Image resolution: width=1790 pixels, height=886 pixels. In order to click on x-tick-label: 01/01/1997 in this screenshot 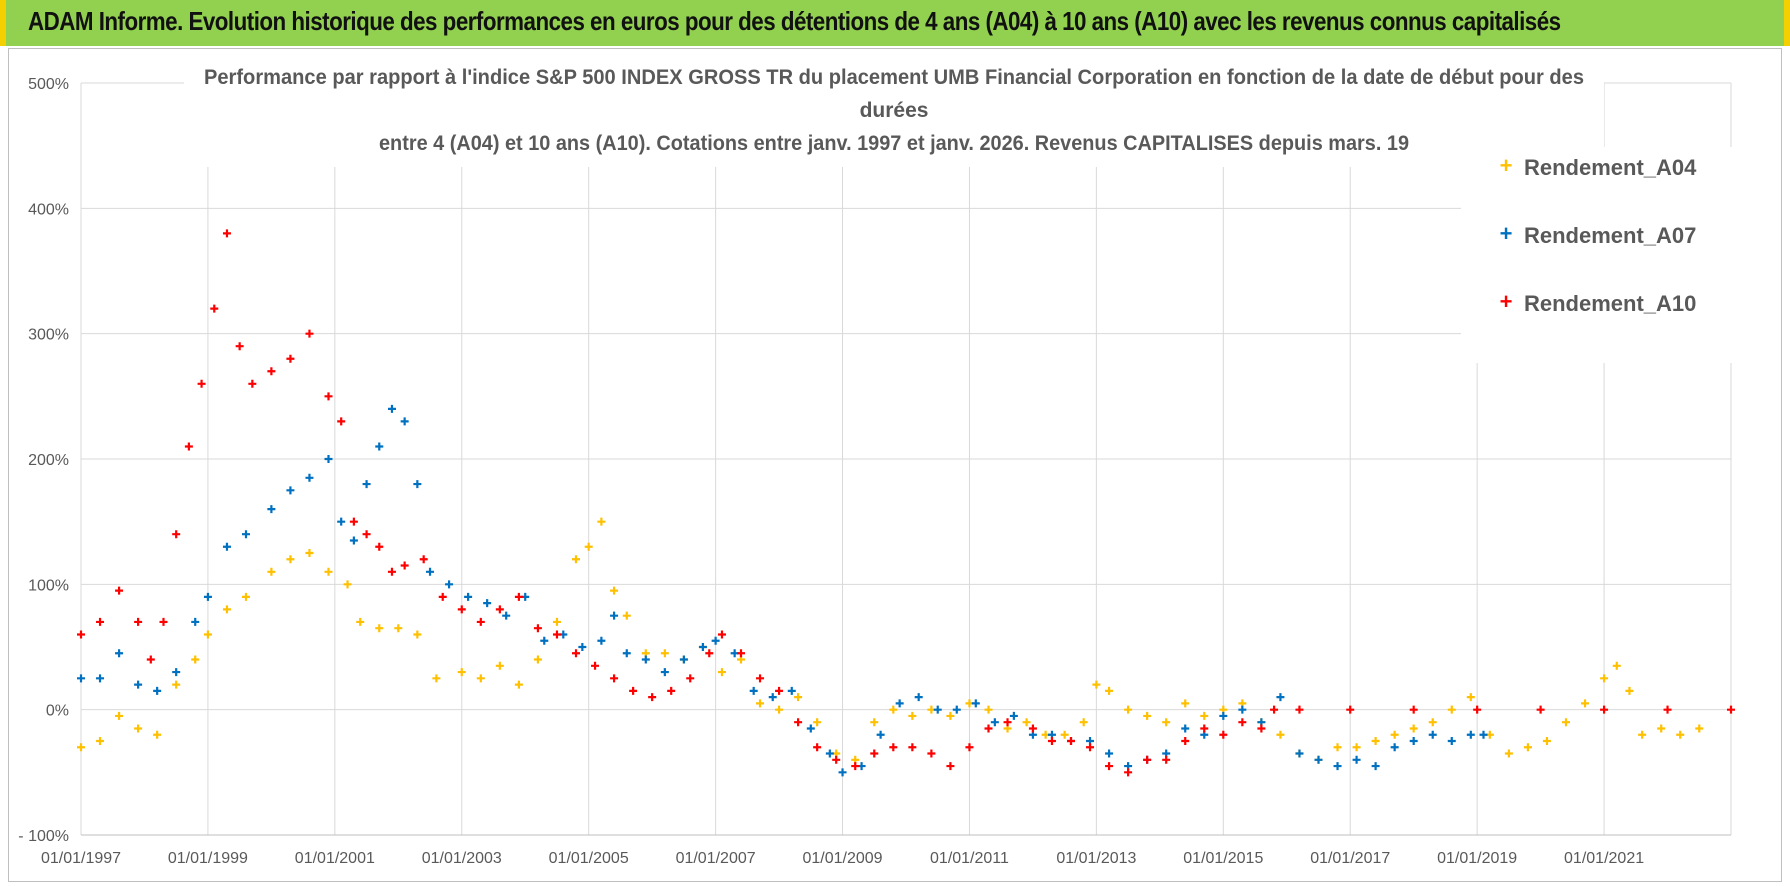, I will do `click(81, 858)`.